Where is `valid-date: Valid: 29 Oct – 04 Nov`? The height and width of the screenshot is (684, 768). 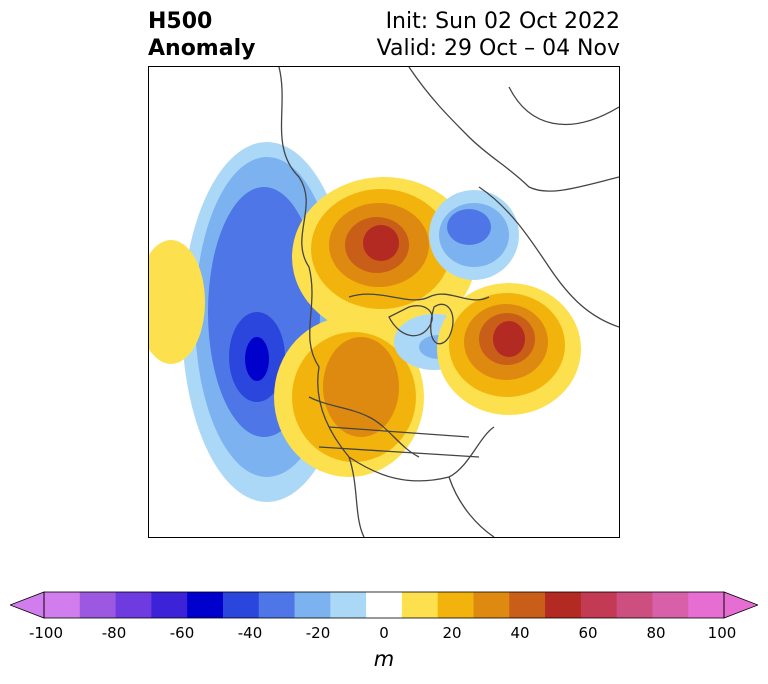
valid-date: Valid: 29 Oct – 04 Nov is located at coordinates (498, 48).